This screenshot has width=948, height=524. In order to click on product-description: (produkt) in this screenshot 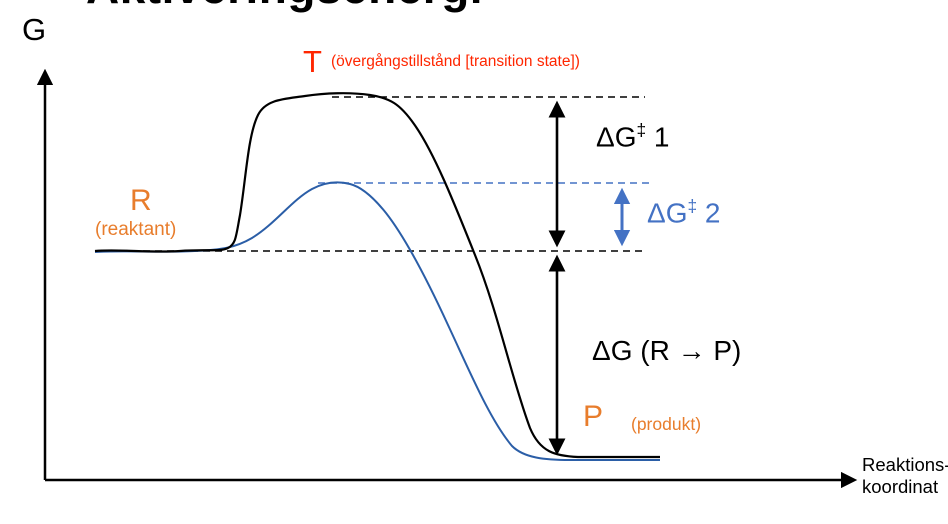, I will do `click(666, 424)`.